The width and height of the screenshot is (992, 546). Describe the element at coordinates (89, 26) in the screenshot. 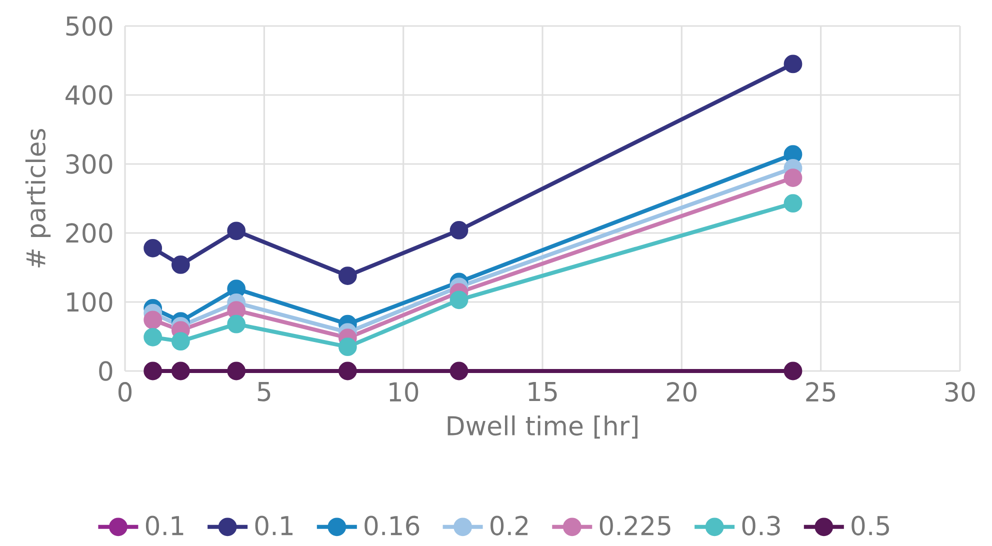

I see `y-tick-label: 500` at that location.